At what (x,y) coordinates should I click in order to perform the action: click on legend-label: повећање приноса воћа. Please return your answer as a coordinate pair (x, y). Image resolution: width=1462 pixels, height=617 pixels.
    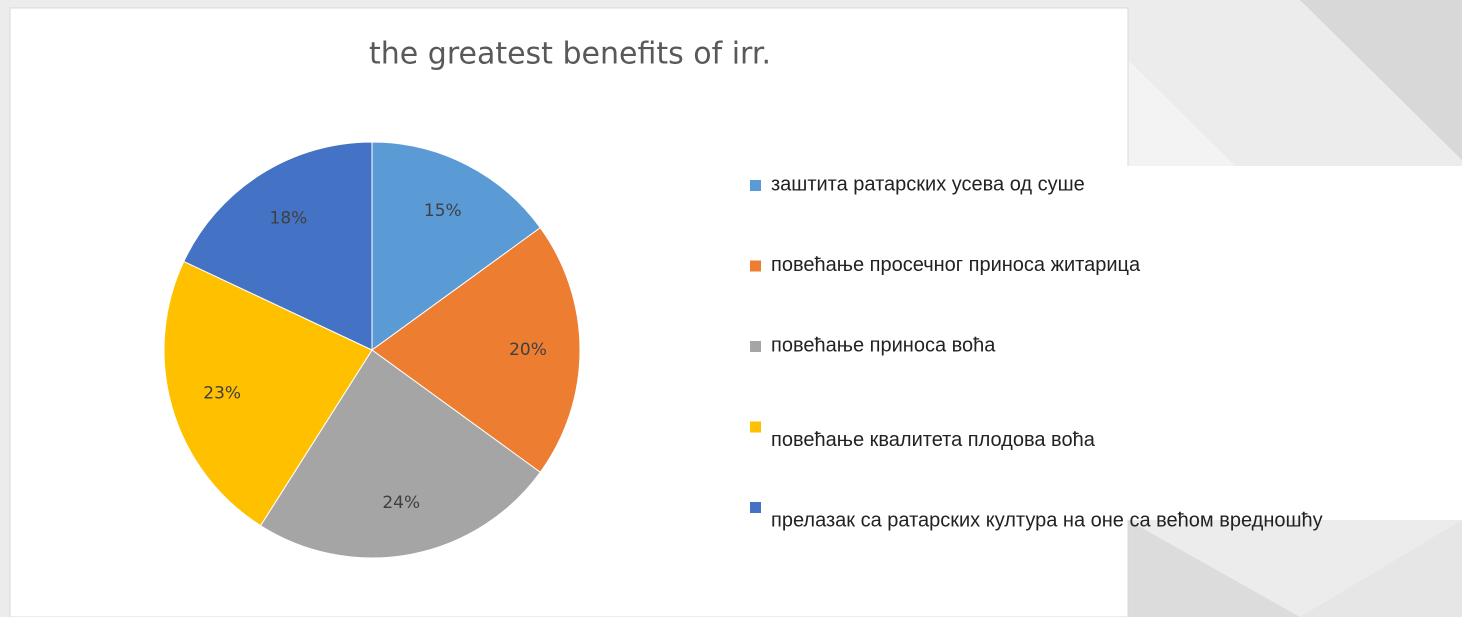
    Looking at the image, I should click on (883, 345).